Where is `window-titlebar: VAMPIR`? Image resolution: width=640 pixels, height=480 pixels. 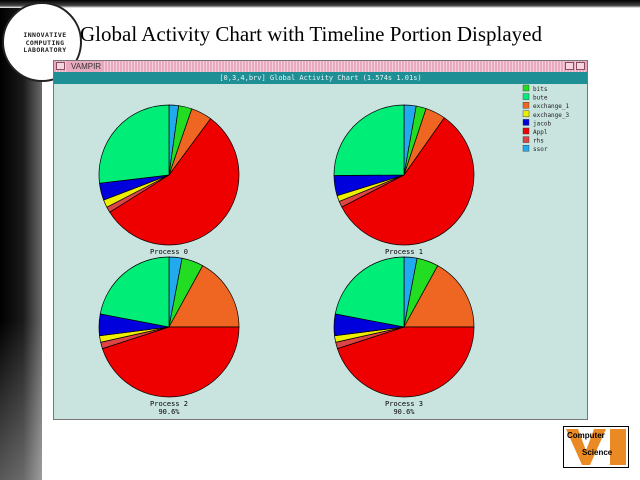
window-titlebar: VAMPIR is located at coordinates (320, 66).